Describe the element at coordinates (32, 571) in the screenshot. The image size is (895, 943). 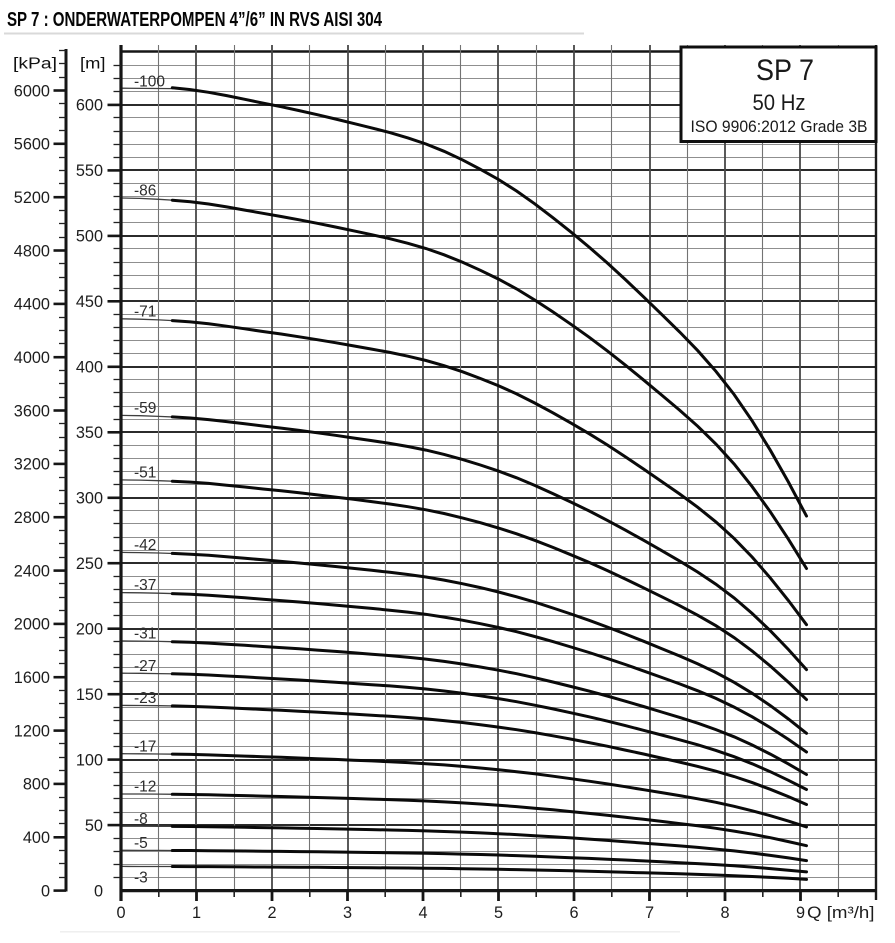
I see `svg-text: 2400` at that location.